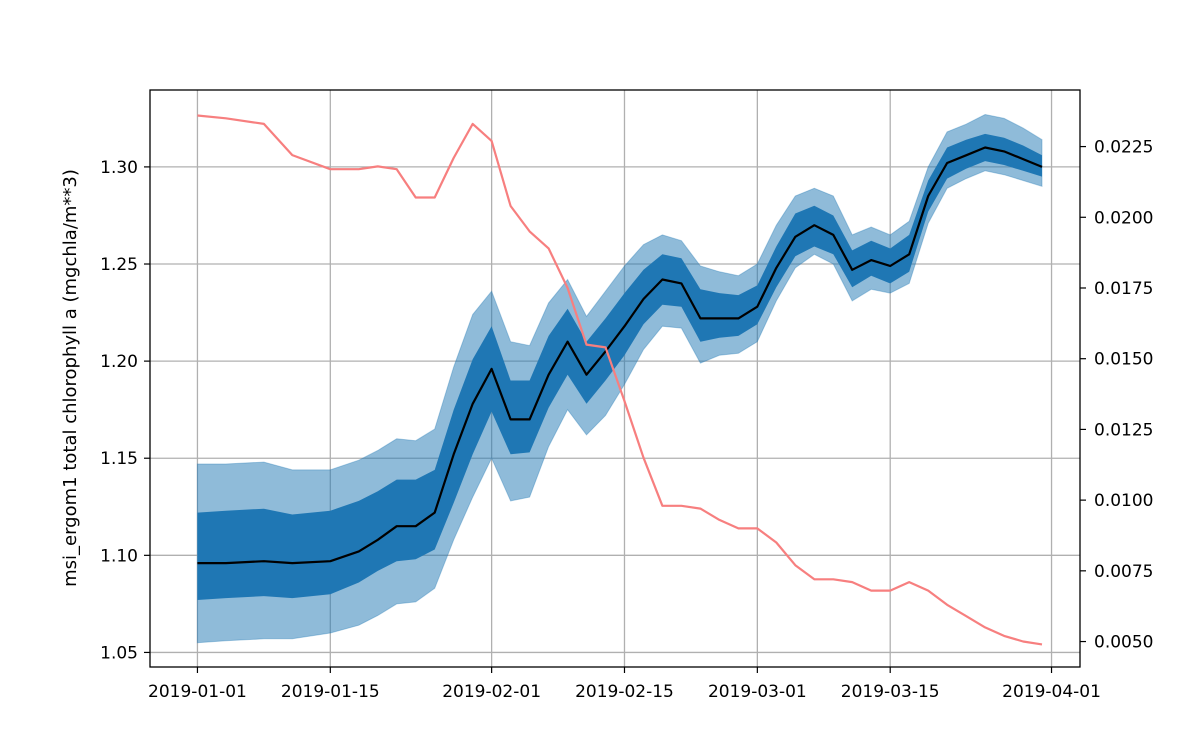 This screenshot has height=754, width=1200. I want to click on x-tick-label: 2019-02-01, so click(491, 692).